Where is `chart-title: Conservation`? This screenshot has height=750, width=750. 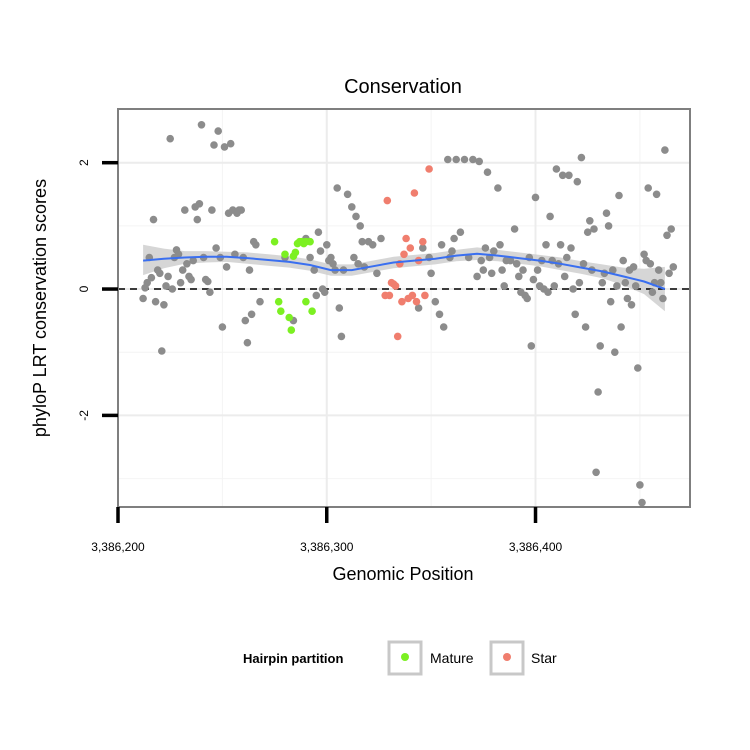
chart-title: Conservation is located at coordinates (403, 87).